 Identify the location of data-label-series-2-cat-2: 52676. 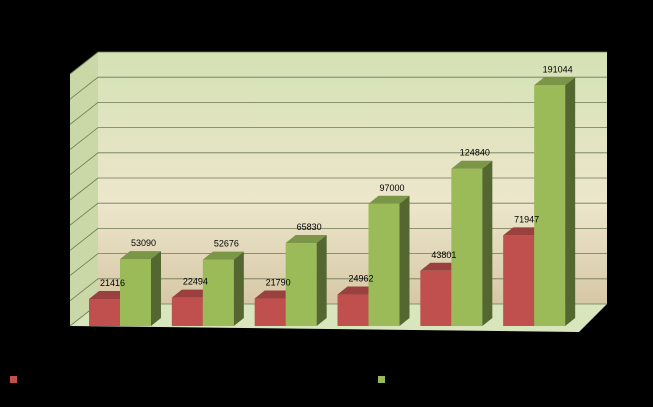
(226, 244).